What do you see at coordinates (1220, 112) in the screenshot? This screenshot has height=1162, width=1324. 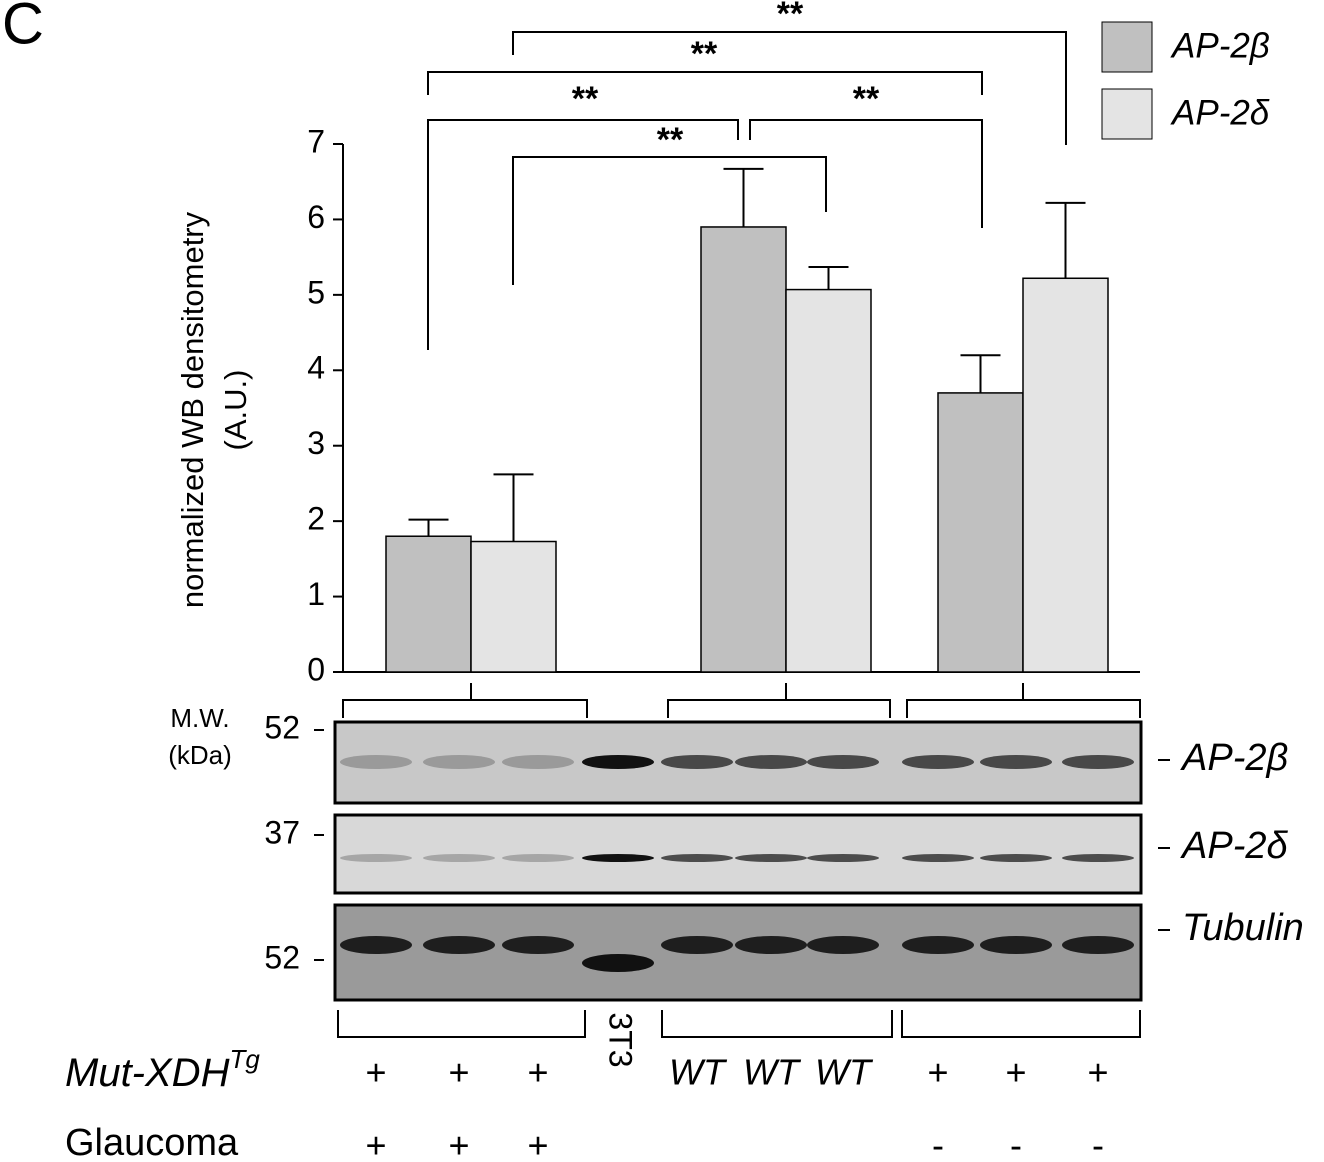 I see `legend-label: AP-2δ` at bounding box center [1220, 112].